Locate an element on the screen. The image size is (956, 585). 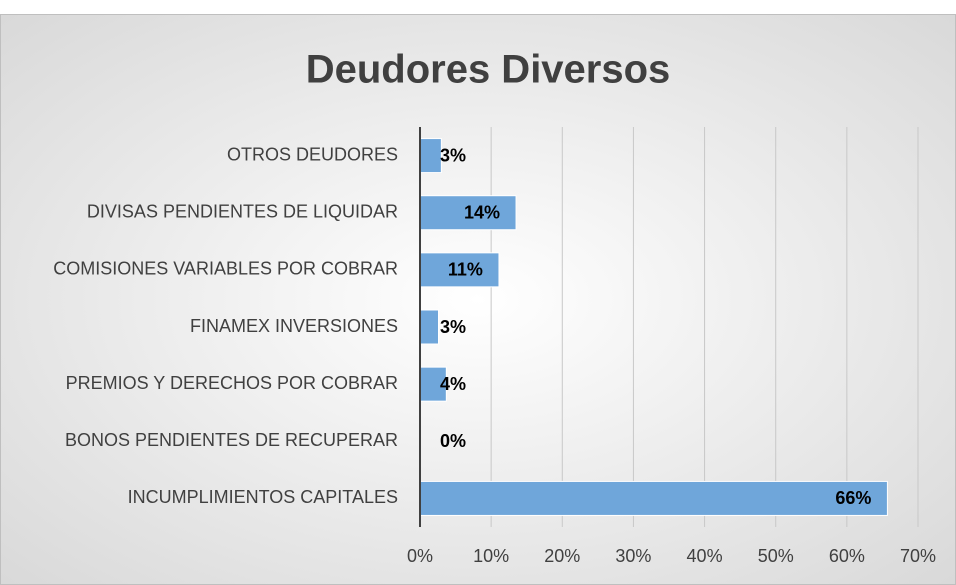
data-label: 14% is located at coordinates (482, 212).